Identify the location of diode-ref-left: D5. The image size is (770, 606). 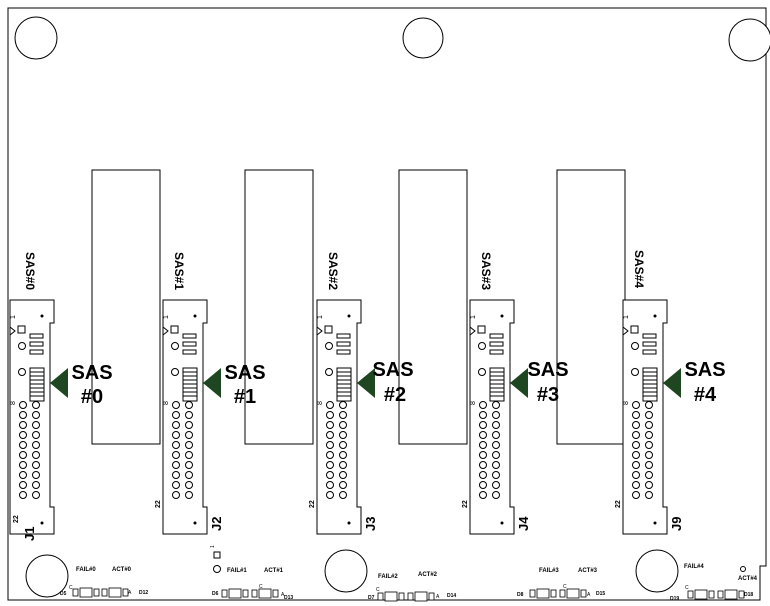
(63, 594).